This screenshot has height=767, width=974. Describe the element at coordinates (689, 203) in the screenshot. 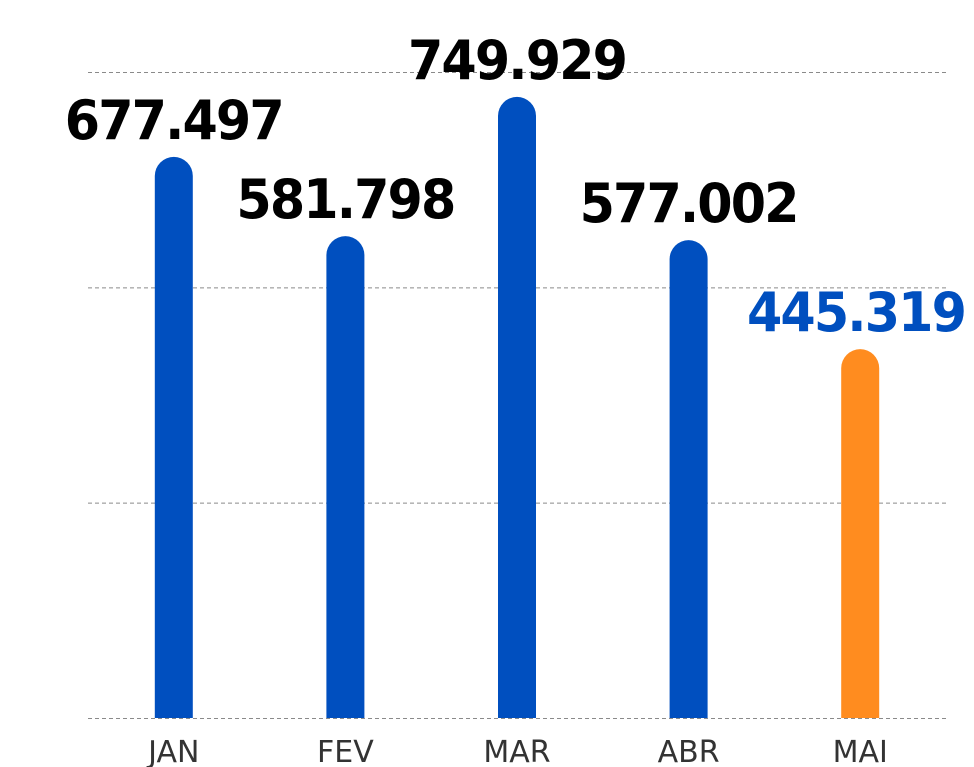

I see `value-label: 577.002` at that location.